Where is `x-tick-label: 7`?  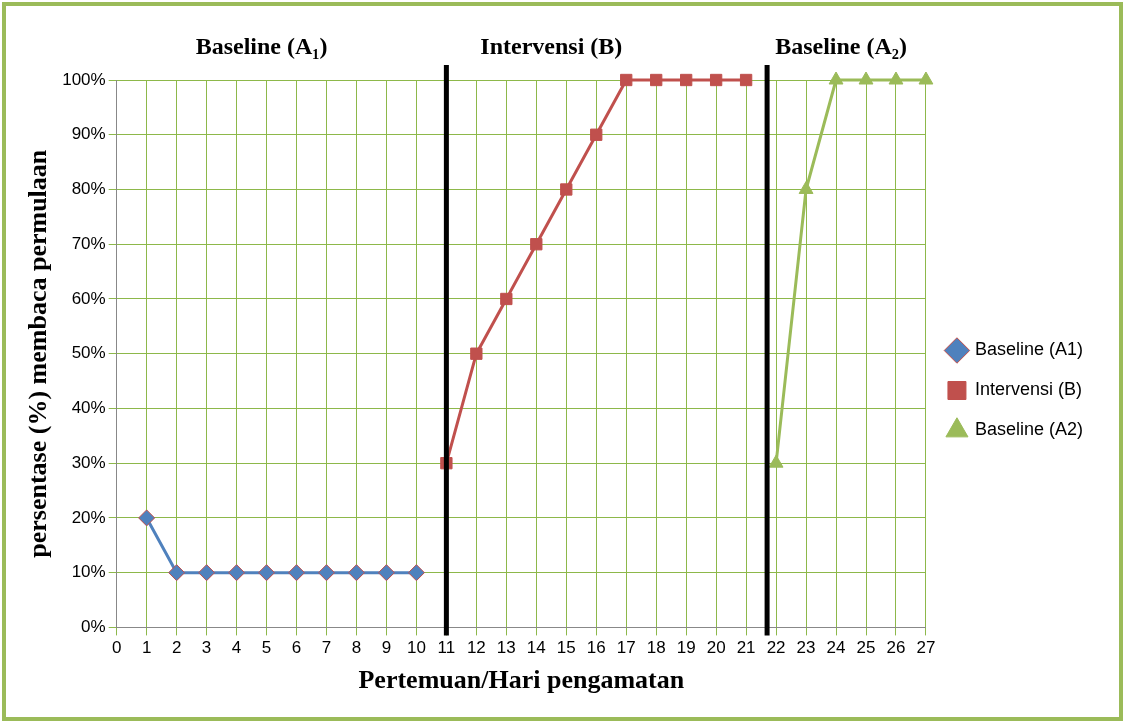
x-tick-label: 7 is located at coordinates (326, 648).